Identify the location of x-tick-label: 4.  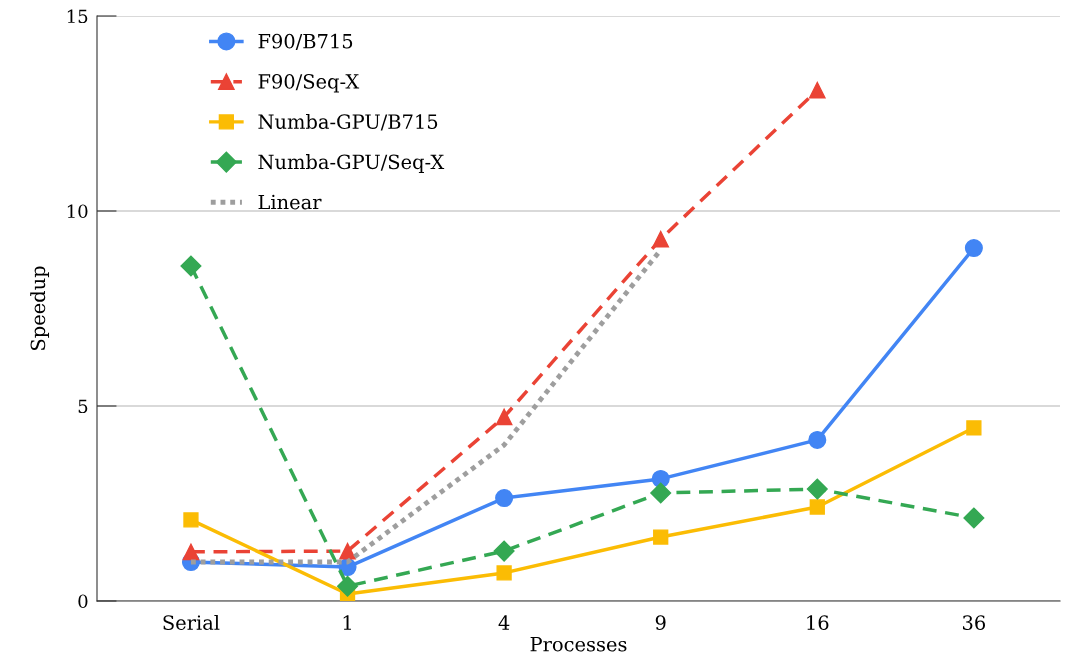
(504, 622).